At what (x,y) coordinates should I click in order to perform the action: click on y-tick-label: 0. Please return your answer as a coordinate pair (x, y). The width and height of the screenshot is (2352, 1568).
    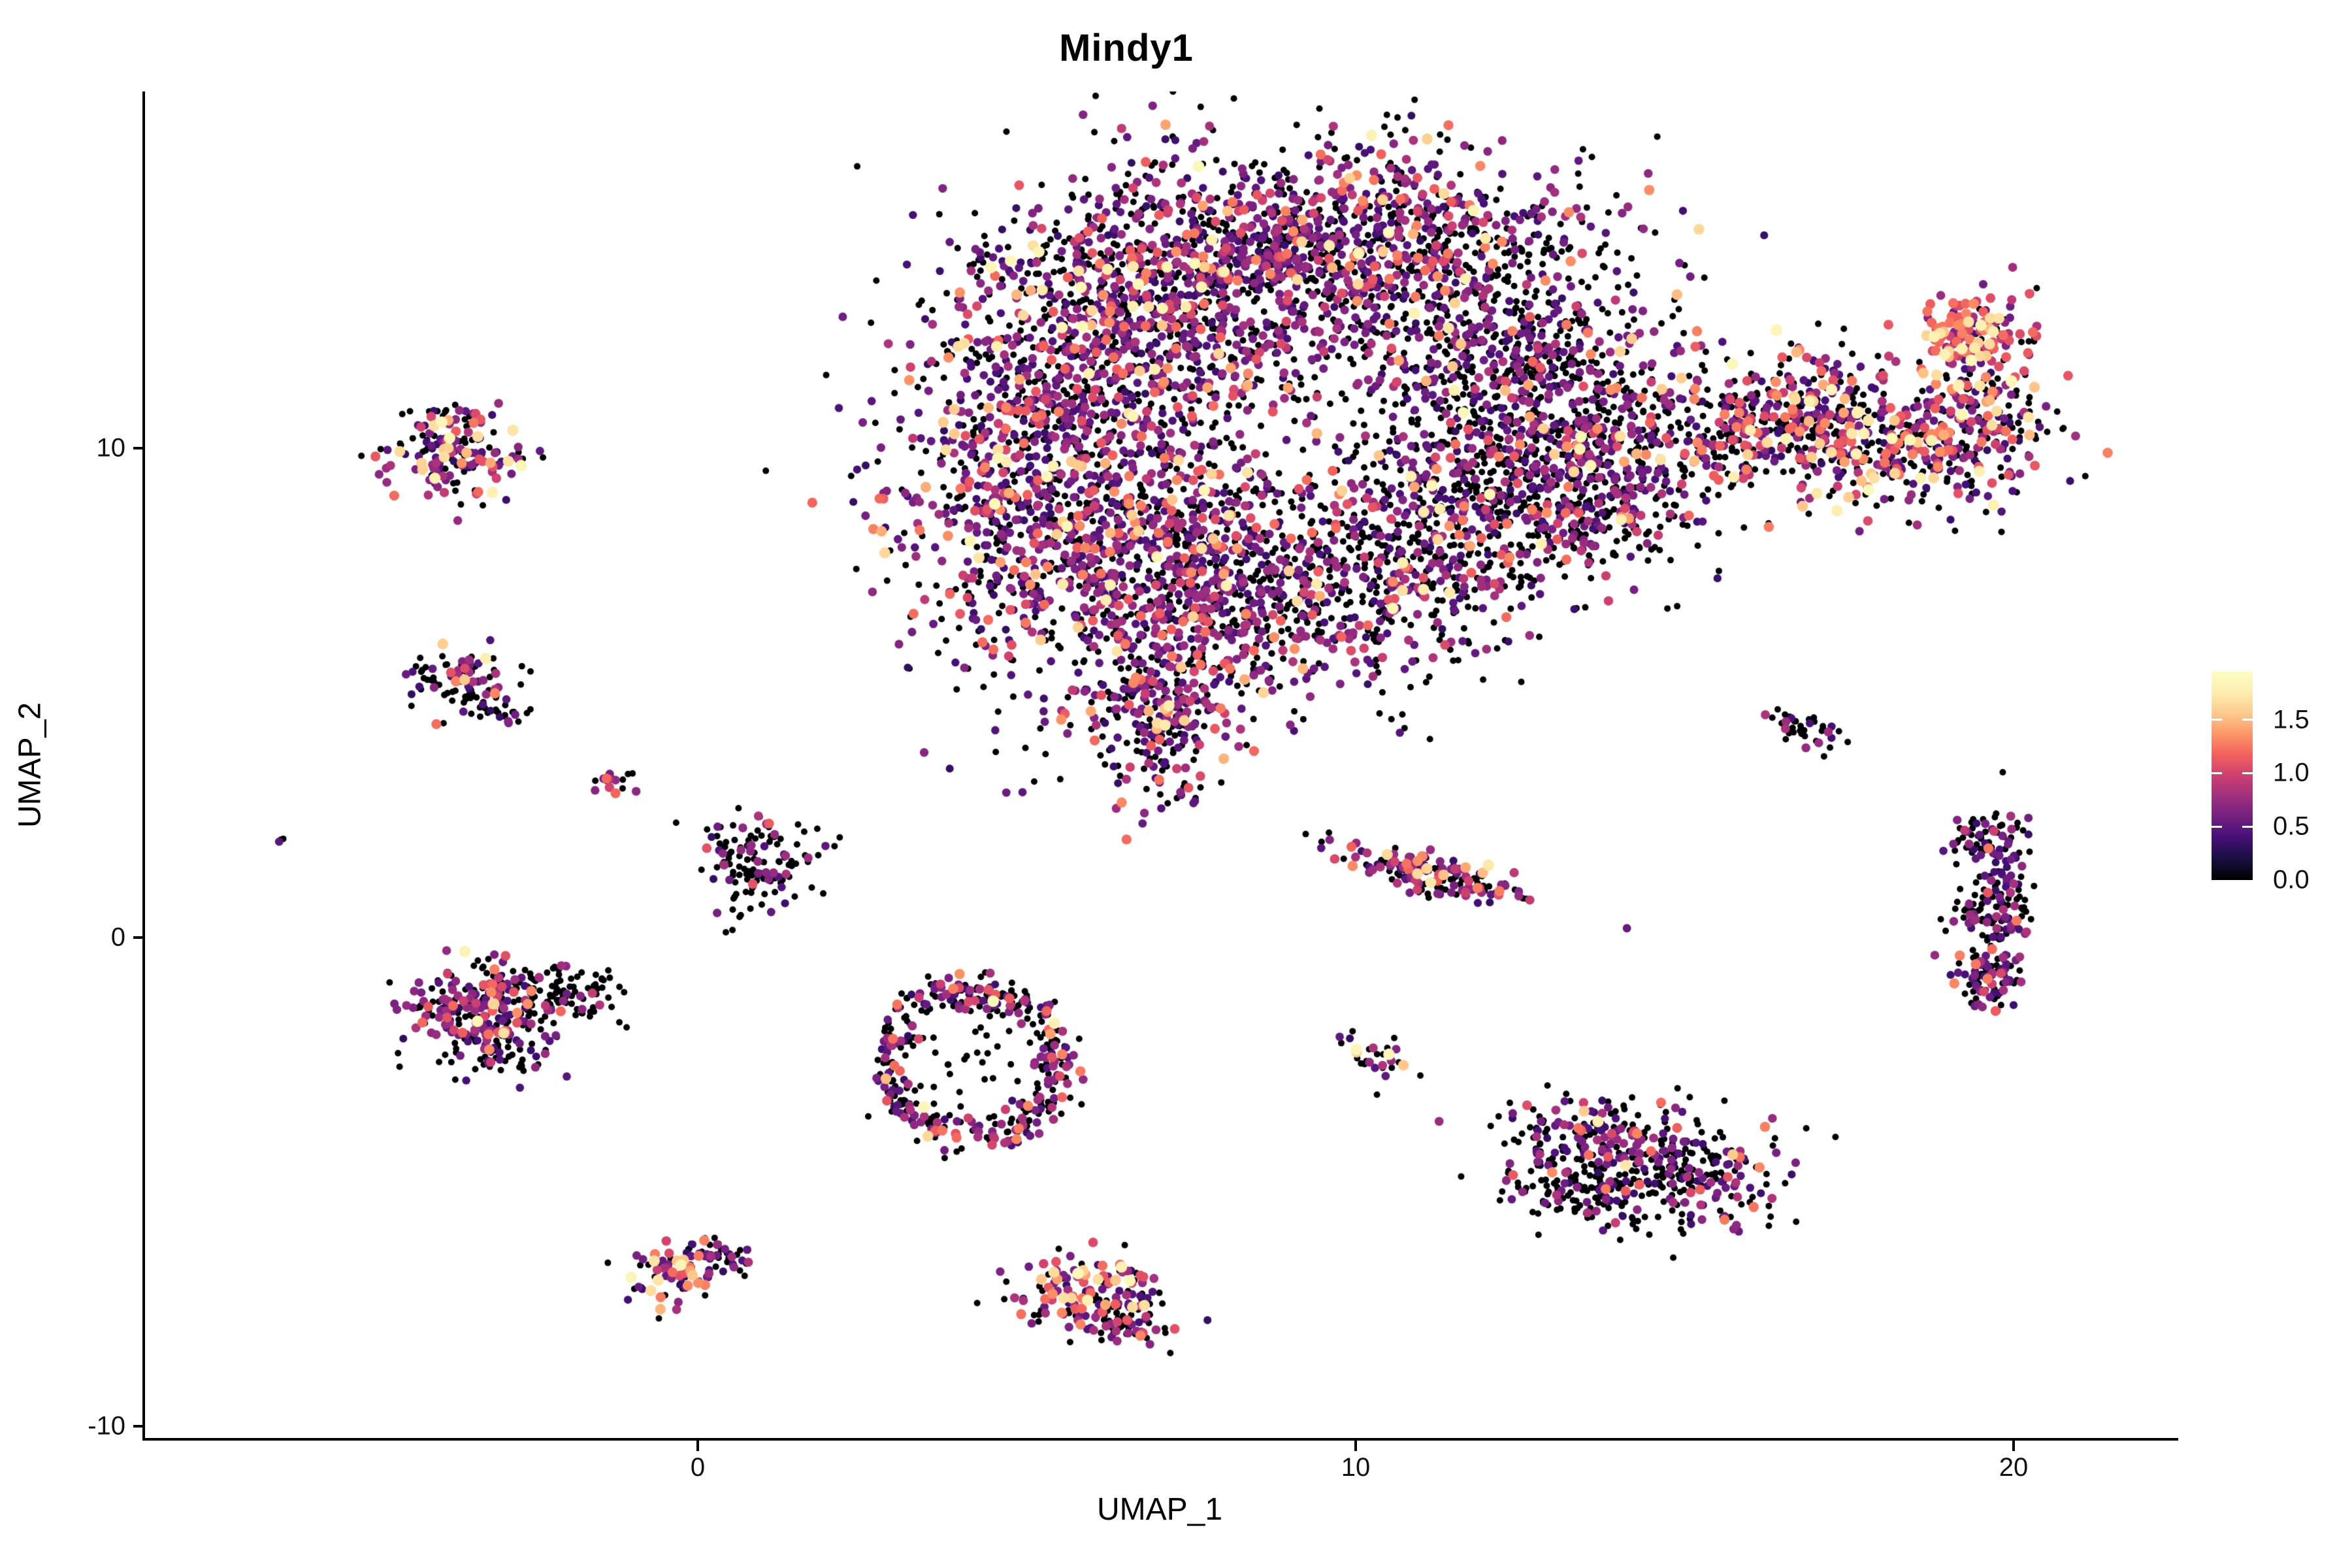
    Looking at the image, I should click on (117, 937).